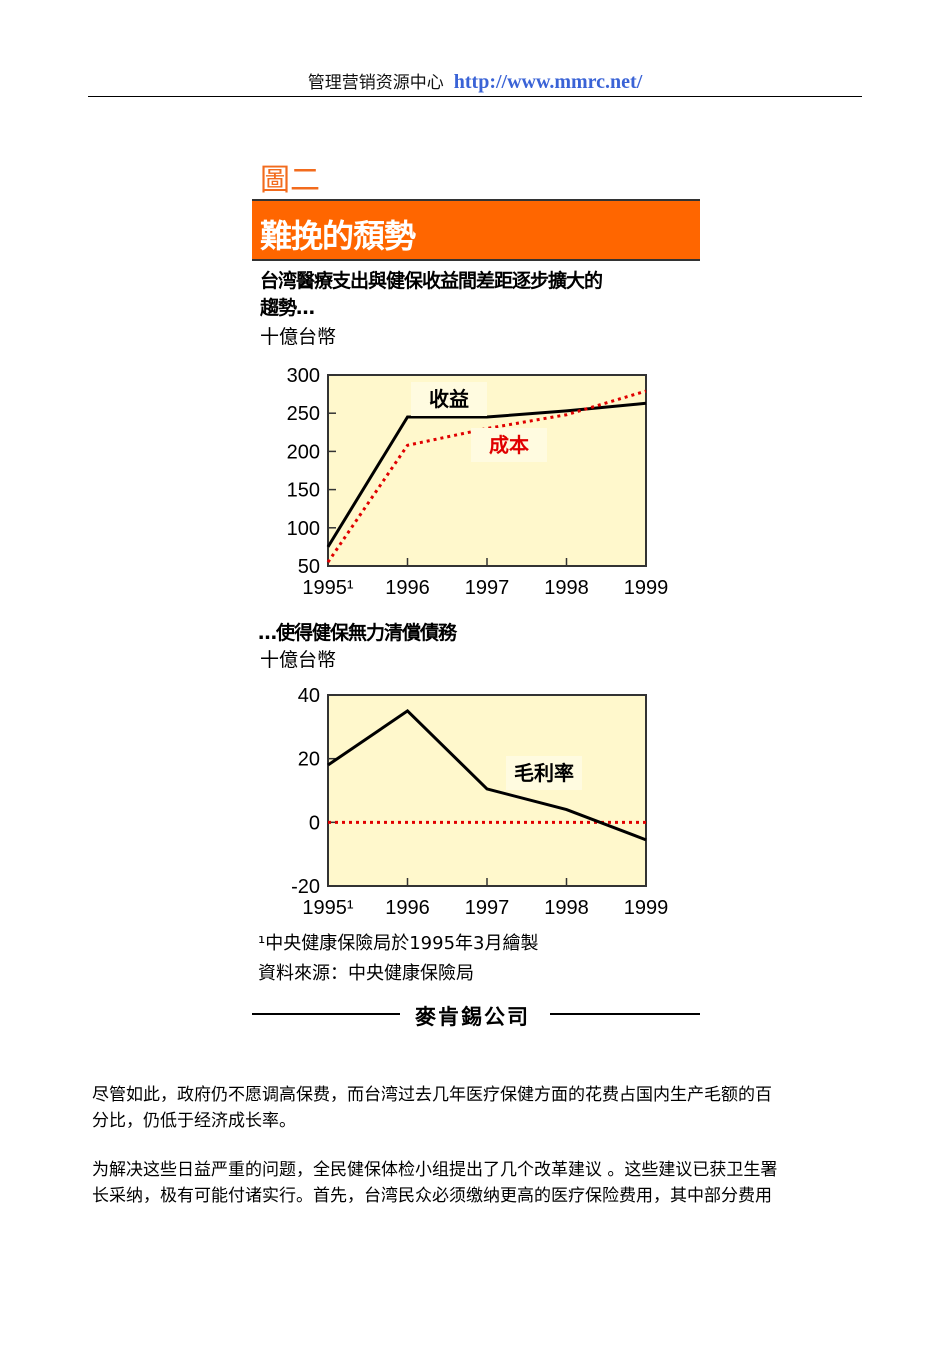 The height and width of the screenshot is (1345, 950). I want to click on paragraph-1-line2: 分比，仍低于经济成长率。, so click(194, 1121).